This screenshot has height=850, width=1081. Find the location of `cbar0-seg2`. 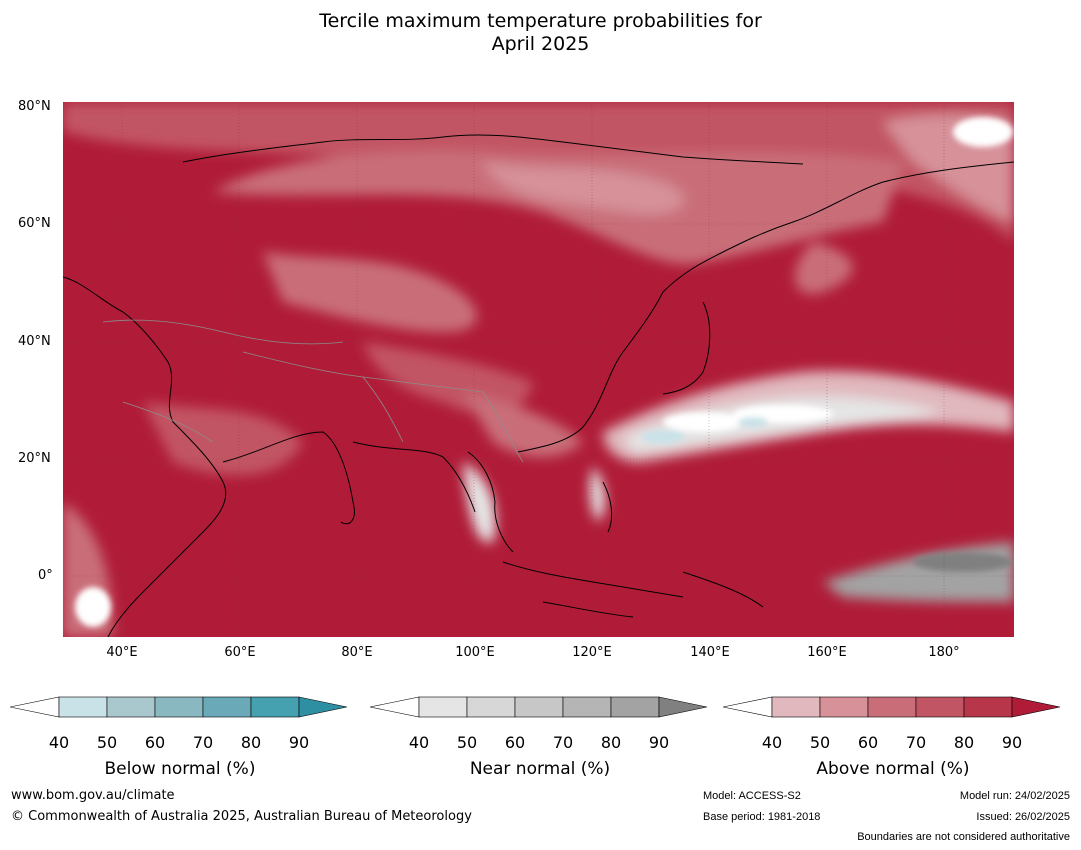

cbar0-seg2 is located at coordinates (131, 707).